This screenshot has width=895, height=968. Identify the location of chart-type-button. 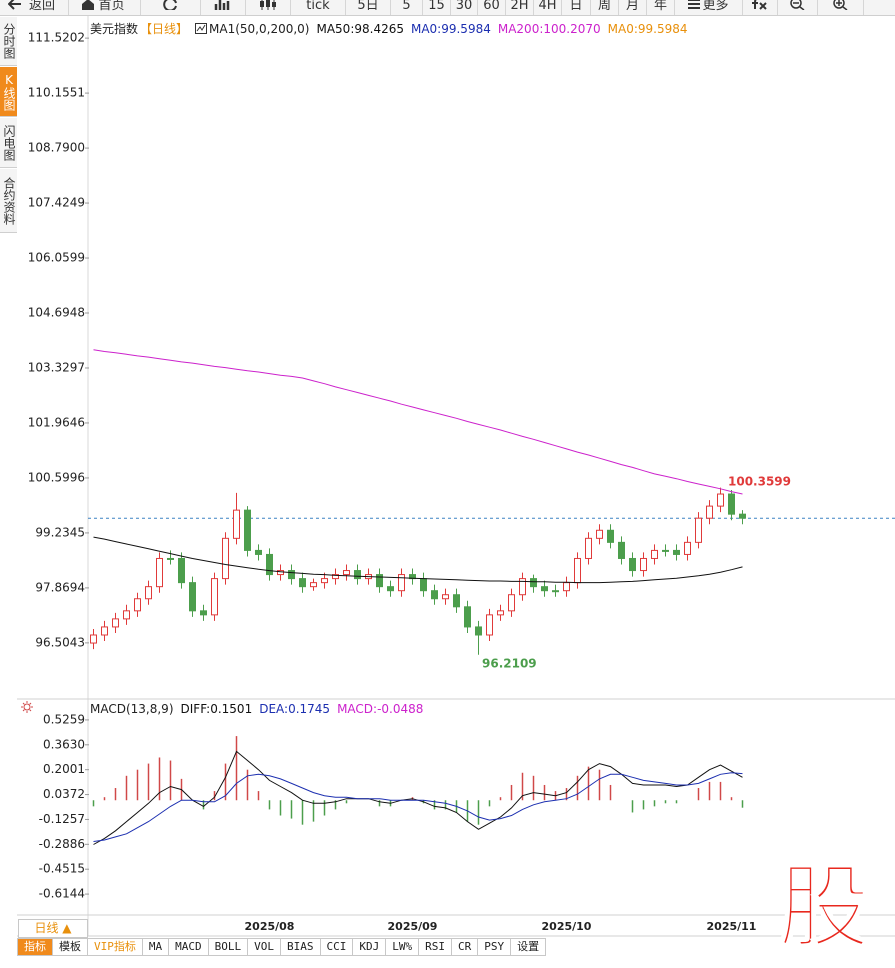
(223, 7).